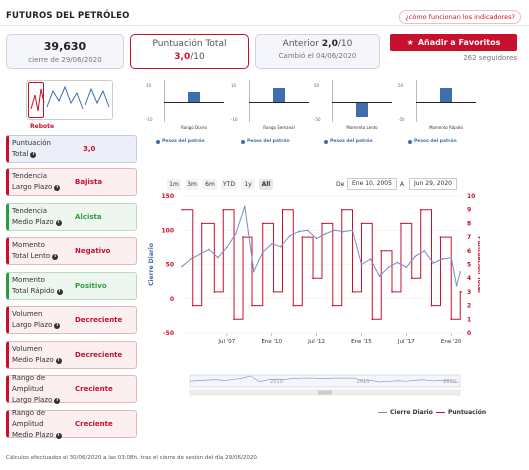  Describe the element at coordinates (266, 184) in the screenshot. I see `range-button: All` at that location.